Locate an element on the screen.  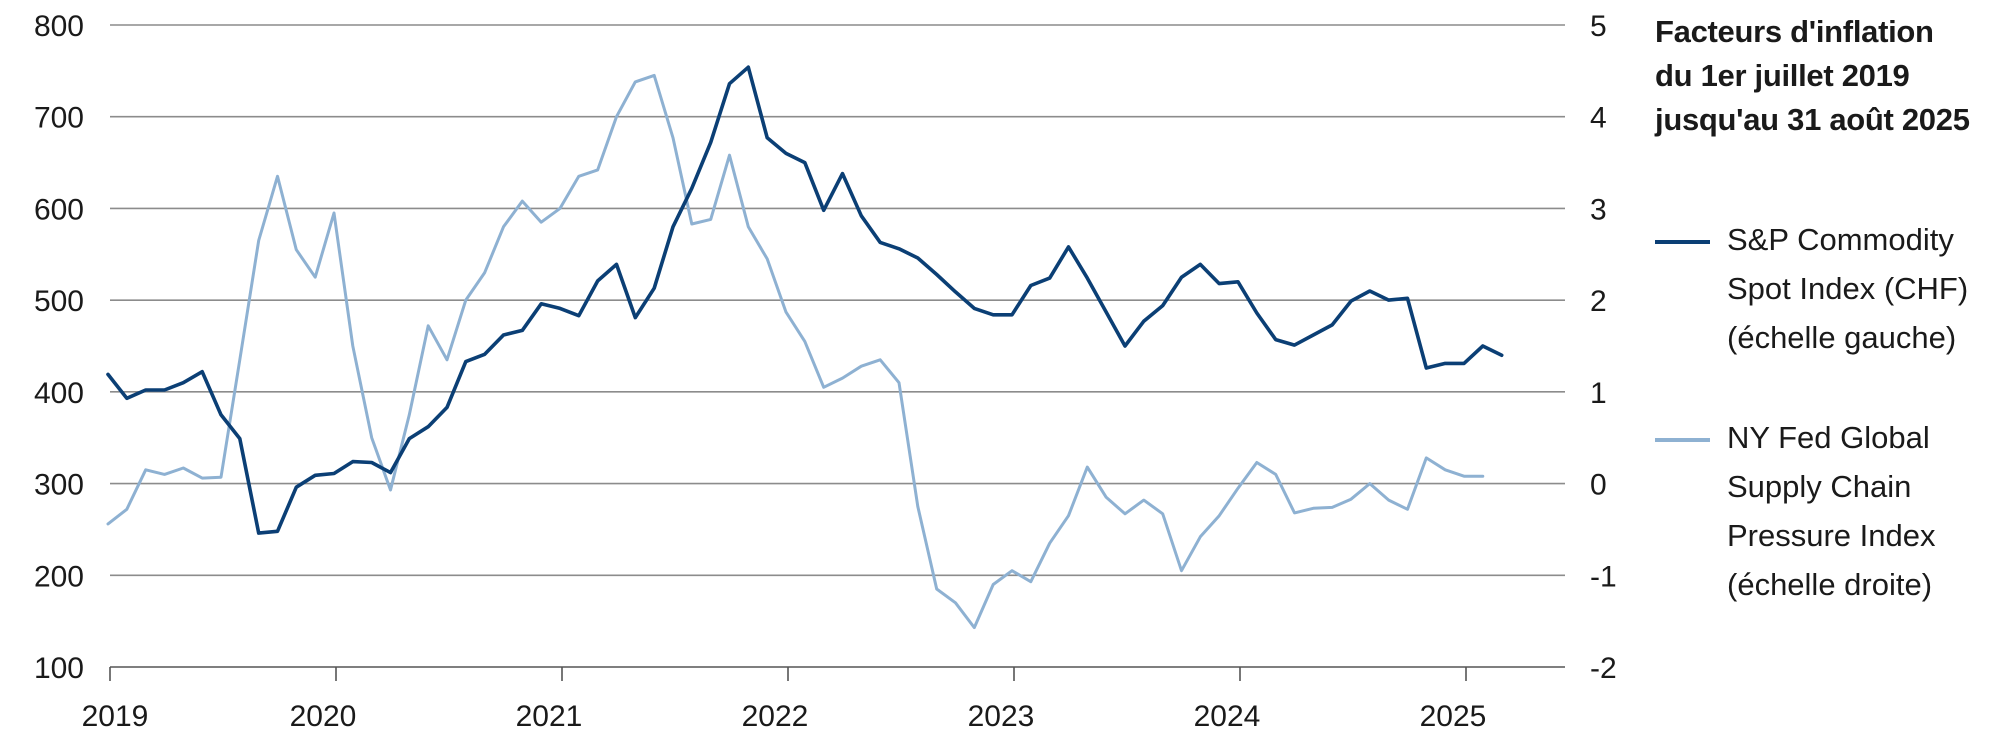
x-tick-label: 2019 is located at coordinates (115, 716).